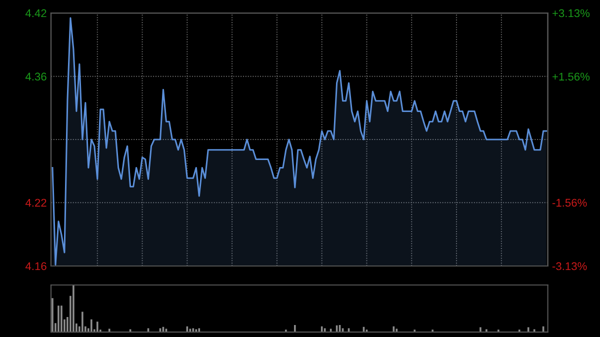 This screenshot has height=337, width=600. What do you see at coordinates (569, 202) in the screenshot?
I see `y2-tick-label: -1.56%` at bounding box center [569, 202].